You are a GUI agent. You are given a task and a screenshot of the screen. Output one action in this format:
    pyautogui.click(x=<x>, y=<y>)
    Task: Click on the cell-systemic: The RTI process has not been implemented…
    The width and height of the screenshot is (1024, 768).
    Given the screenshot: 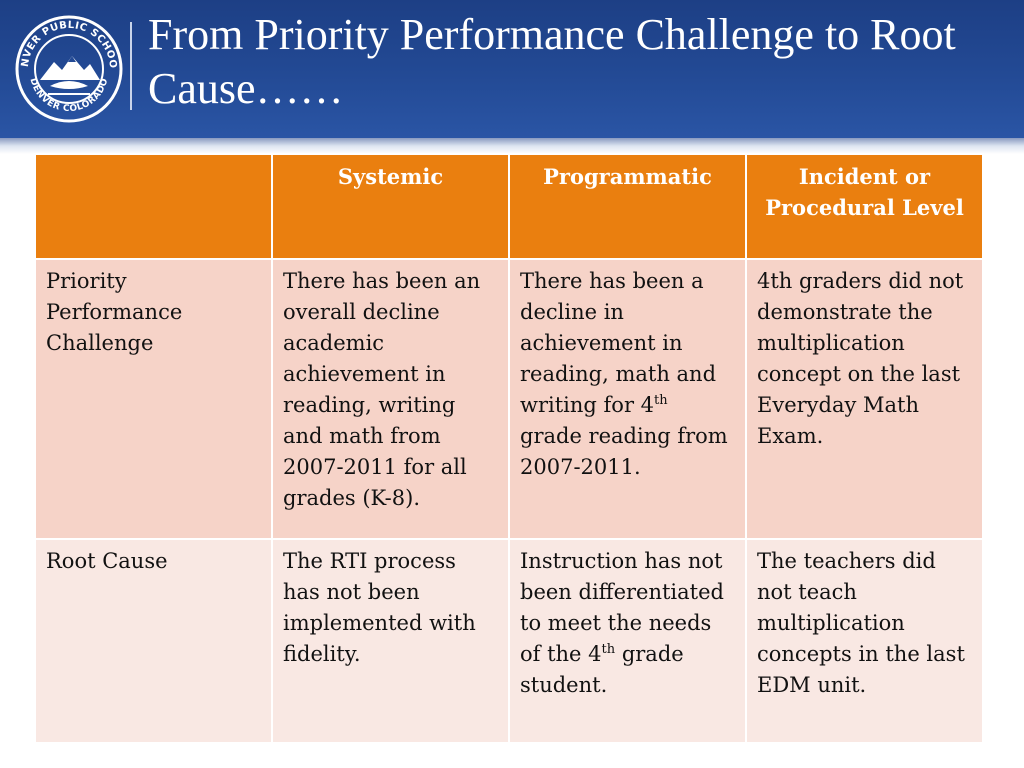 What is the action you would take?
    pyautogui.click(x=390, y=641)
    